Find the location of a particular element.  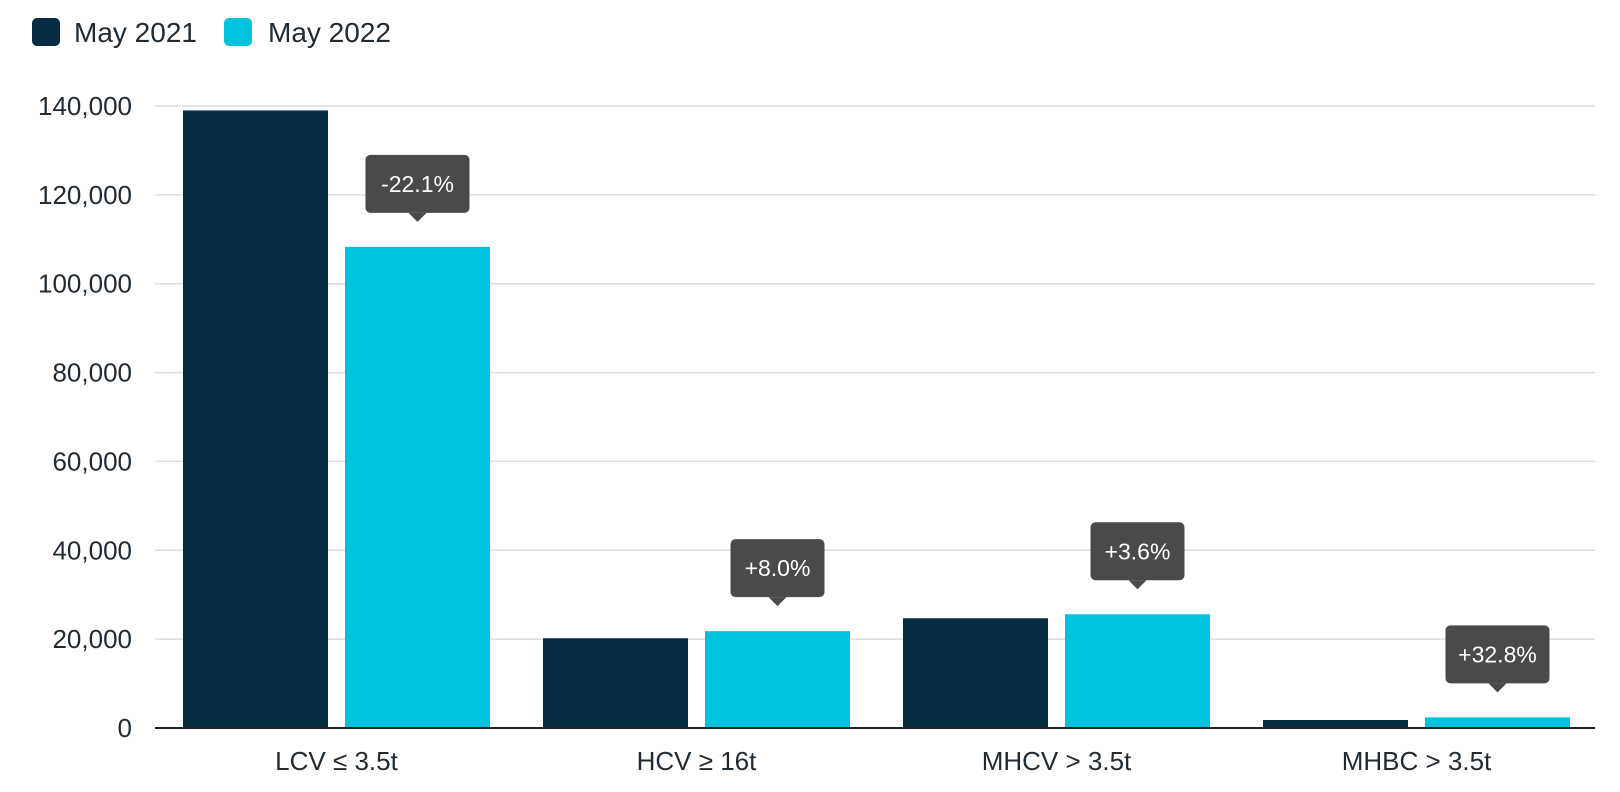

legend-swatch-may-2022 is located at coordinates (238, 32).